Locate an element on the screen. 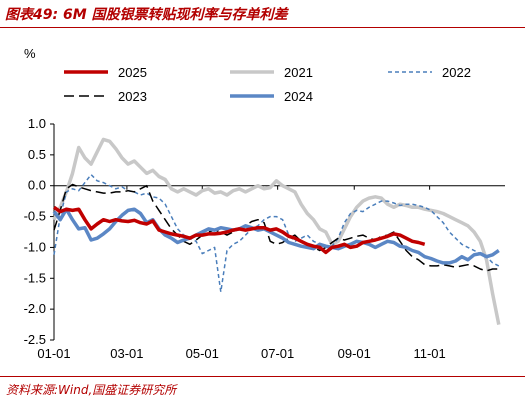  chart-title: 图表49: 6M 国股银票转贴现利率与存单利差 is located at coordinates (146, 15).